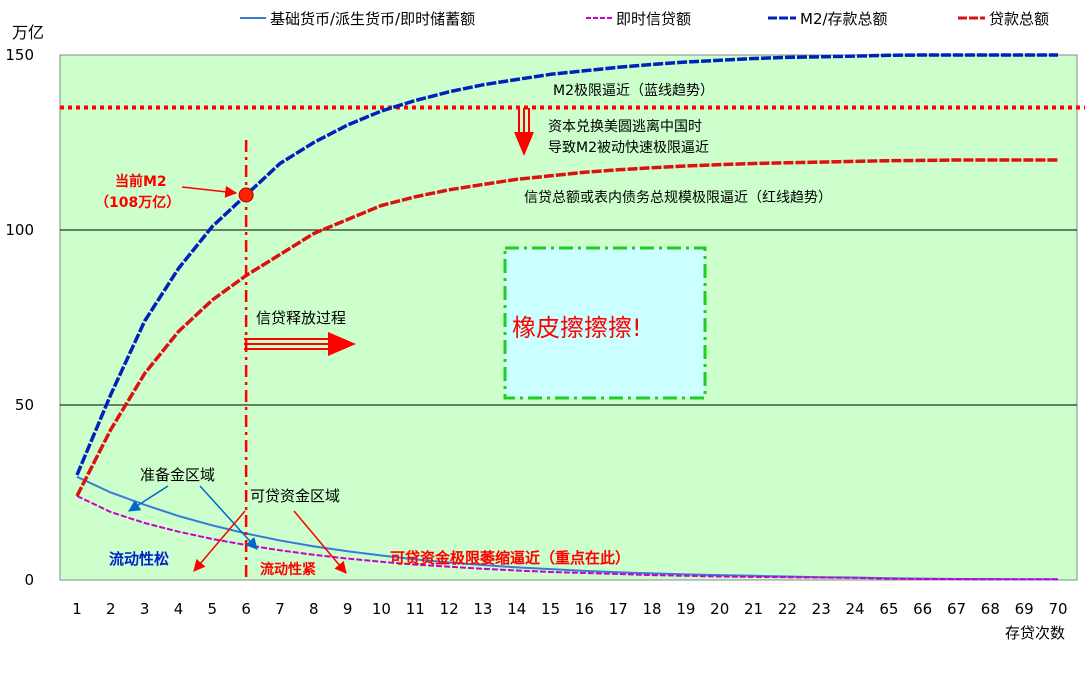 Image resolution: width=1092 pixels, height=681 pixels. Describe the element at coordinates (567, 538) in the screenshot. I see `series-line-instant-credit` at that location.